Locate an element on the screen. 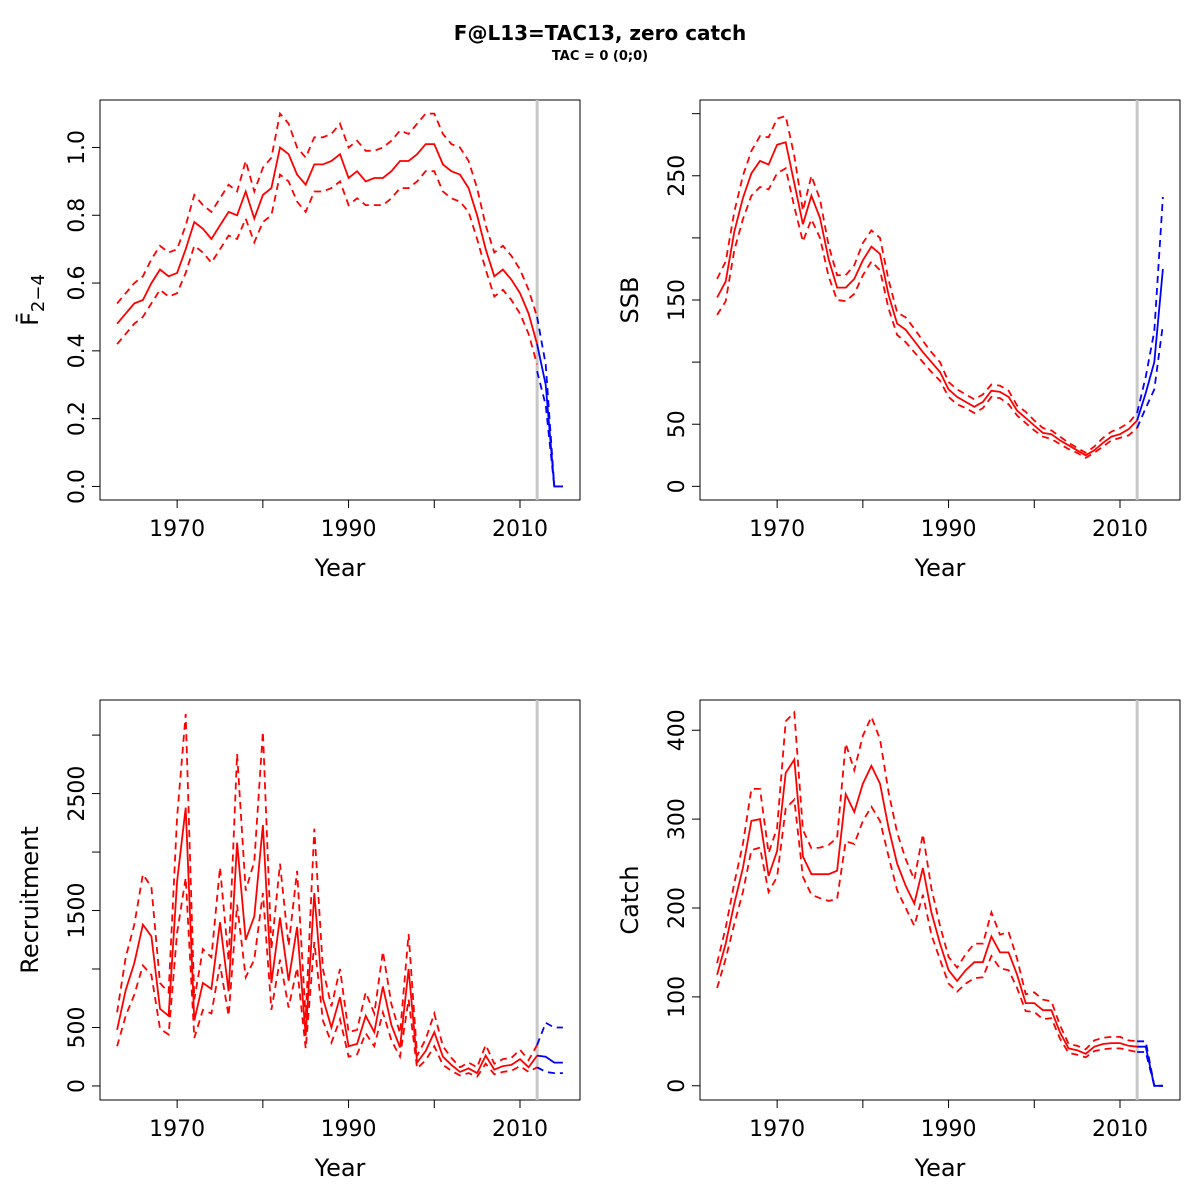 The width and height of the screenshot is (1200, 1200). y-tick-label: 100 is located at coordinates (677, 997).